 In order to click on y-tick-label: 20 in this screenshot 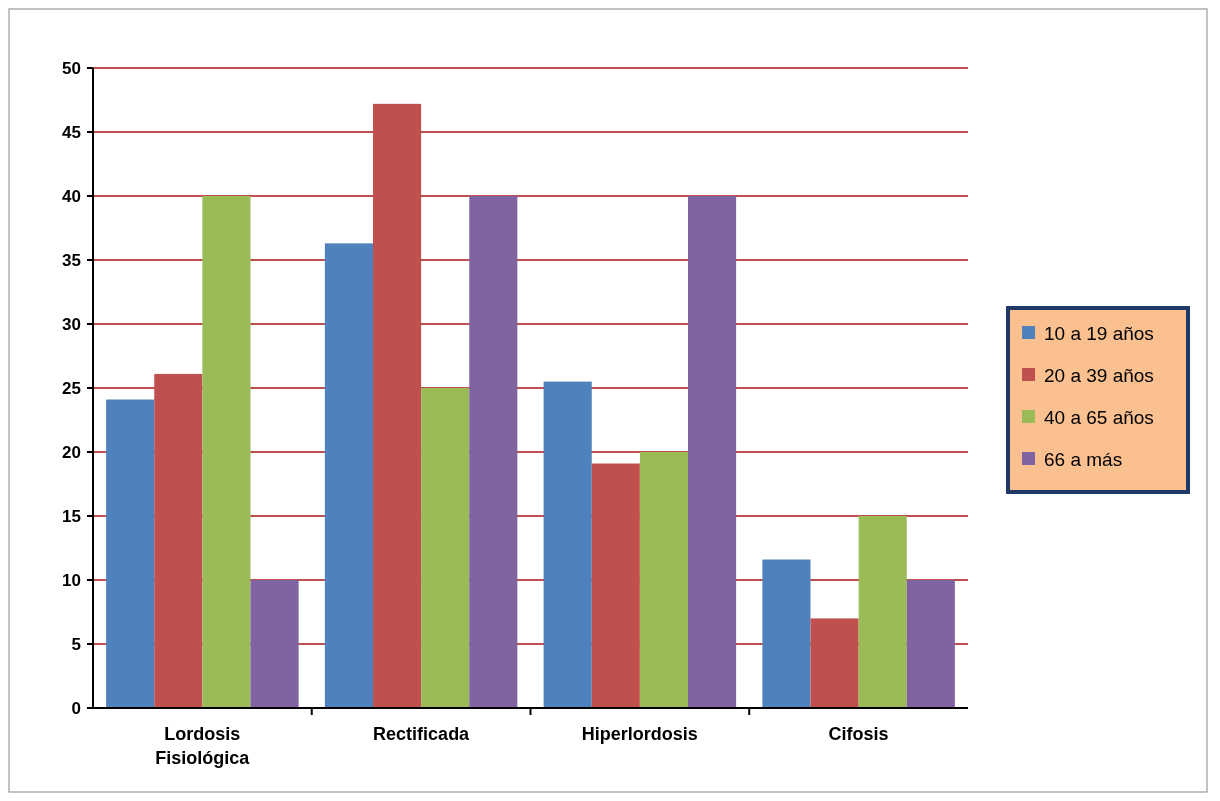, I will do `click(71, 452)`.